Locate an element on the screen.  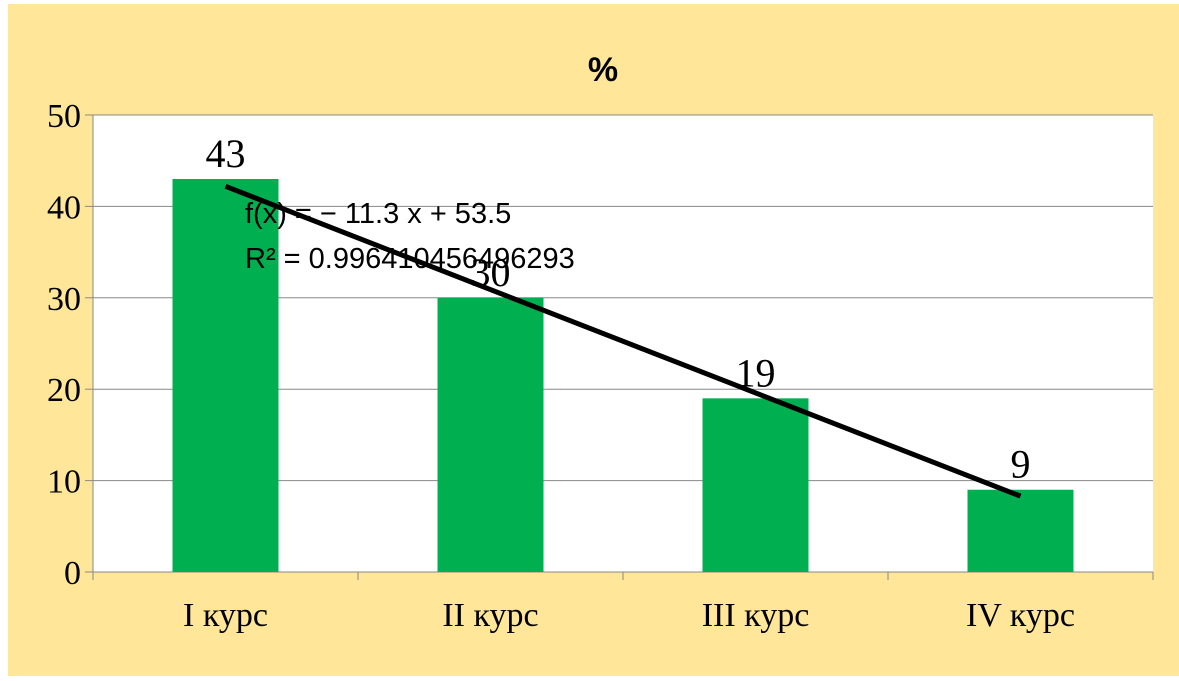
y-tick-label: 40 is located at coordinates (64, 207).